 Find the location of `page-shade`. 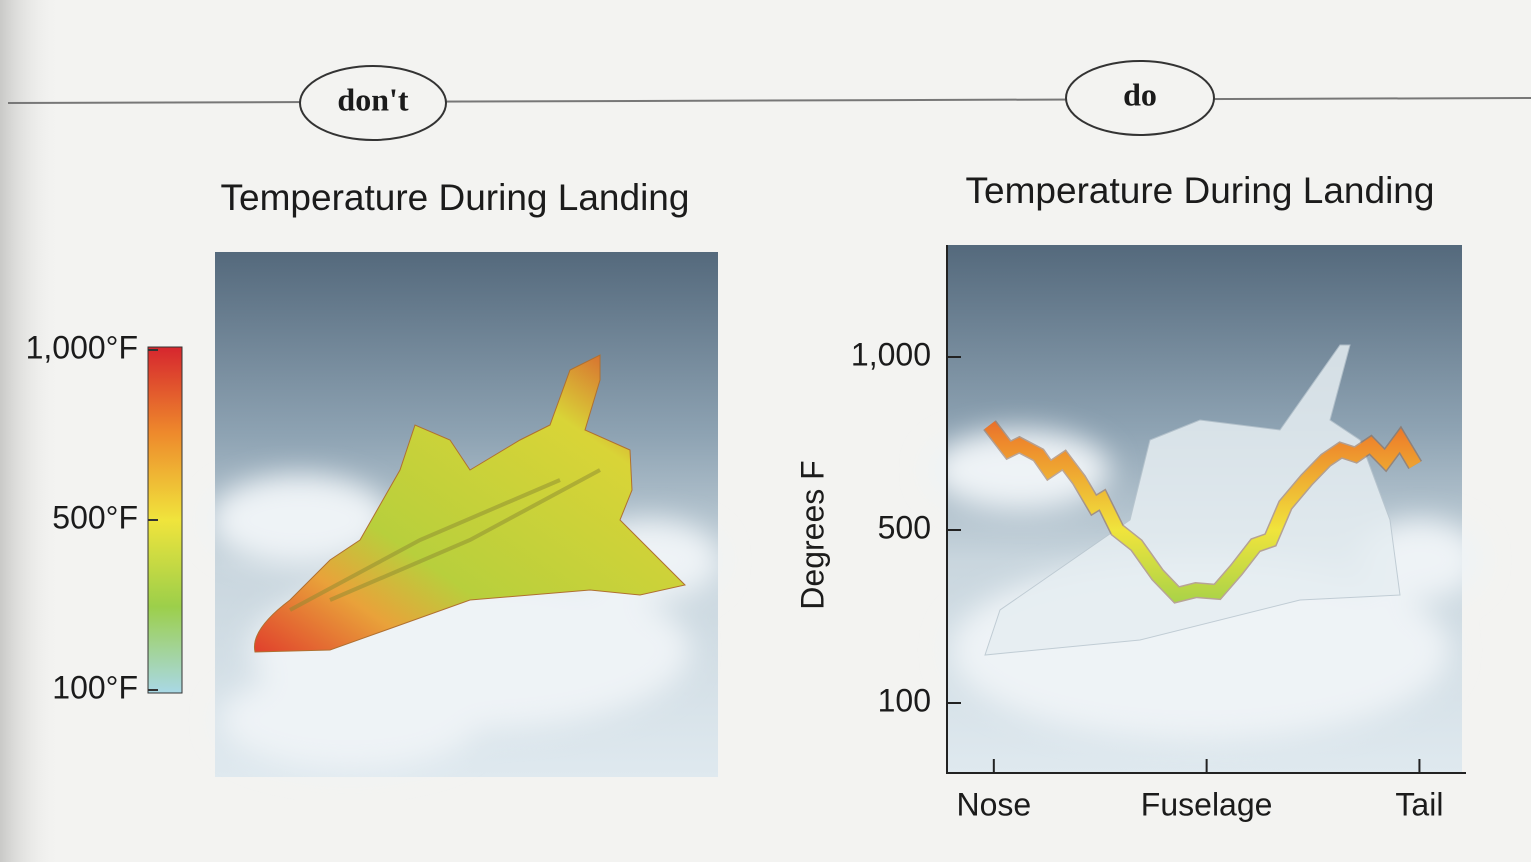

page-shade is located at coordinates (30, 431).